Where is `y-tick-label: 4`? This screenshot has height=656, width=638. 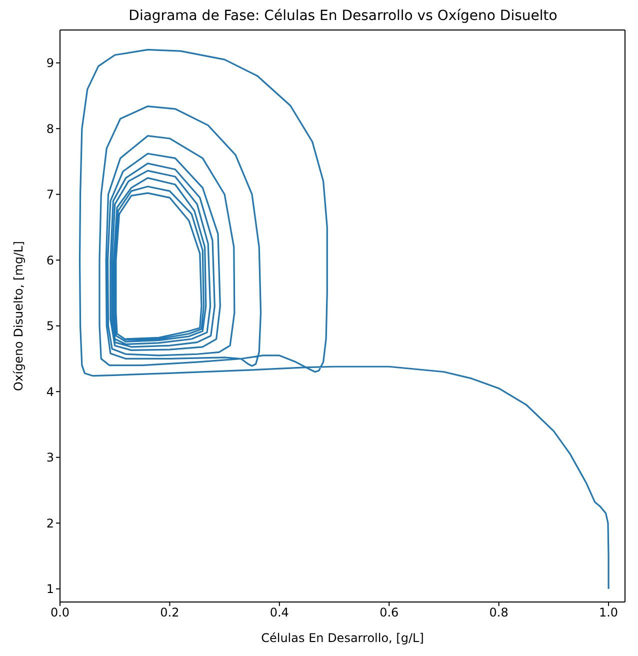 y-tick-label: 4 is located at coordinates (50, 391).